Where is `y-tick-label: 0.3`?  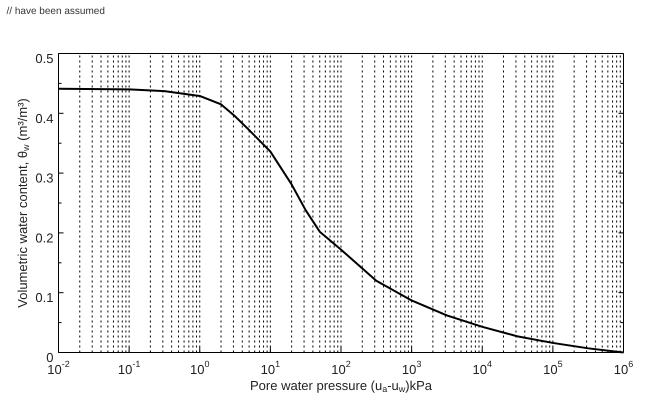
y-tick-label: 0.3 is located at coordinates (44, 178).